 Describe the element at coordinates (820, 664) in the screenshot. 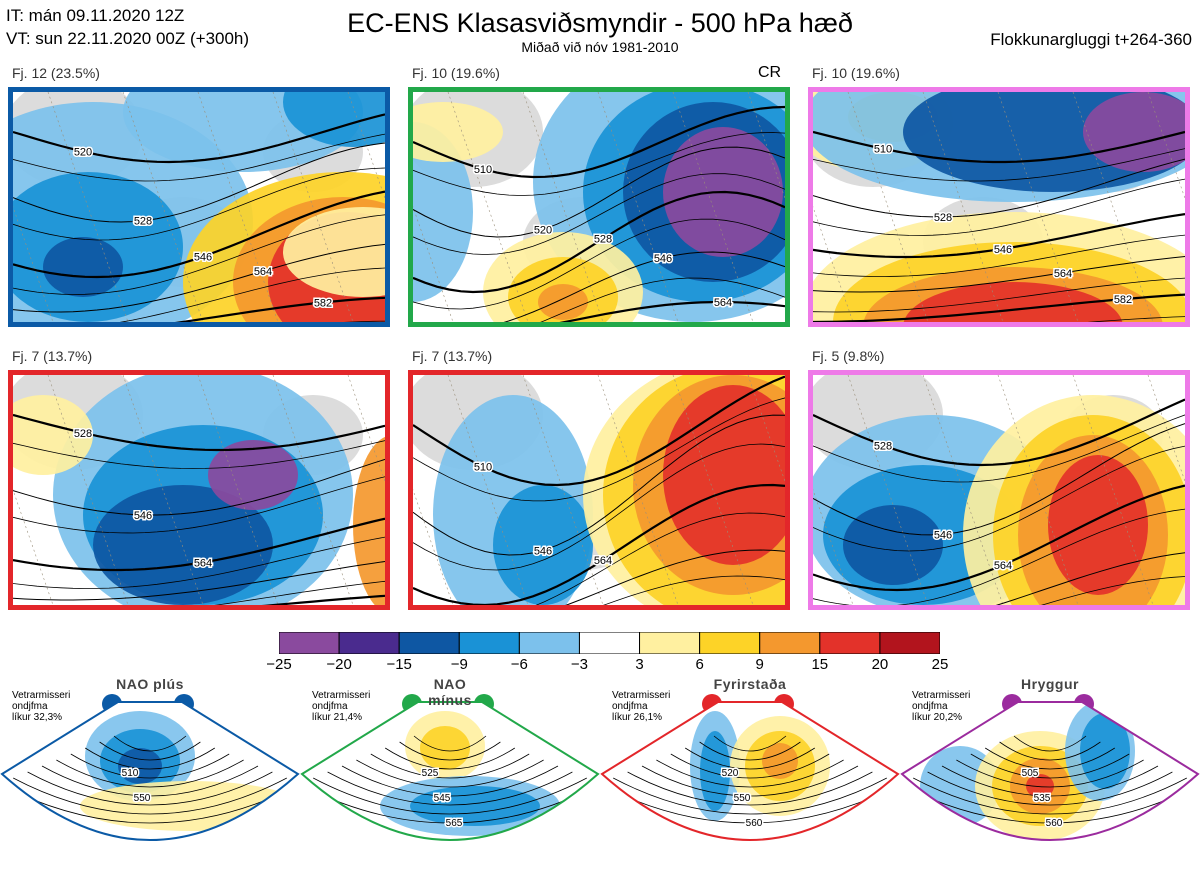

I see `colorbar-tick-label: 15` at that location.